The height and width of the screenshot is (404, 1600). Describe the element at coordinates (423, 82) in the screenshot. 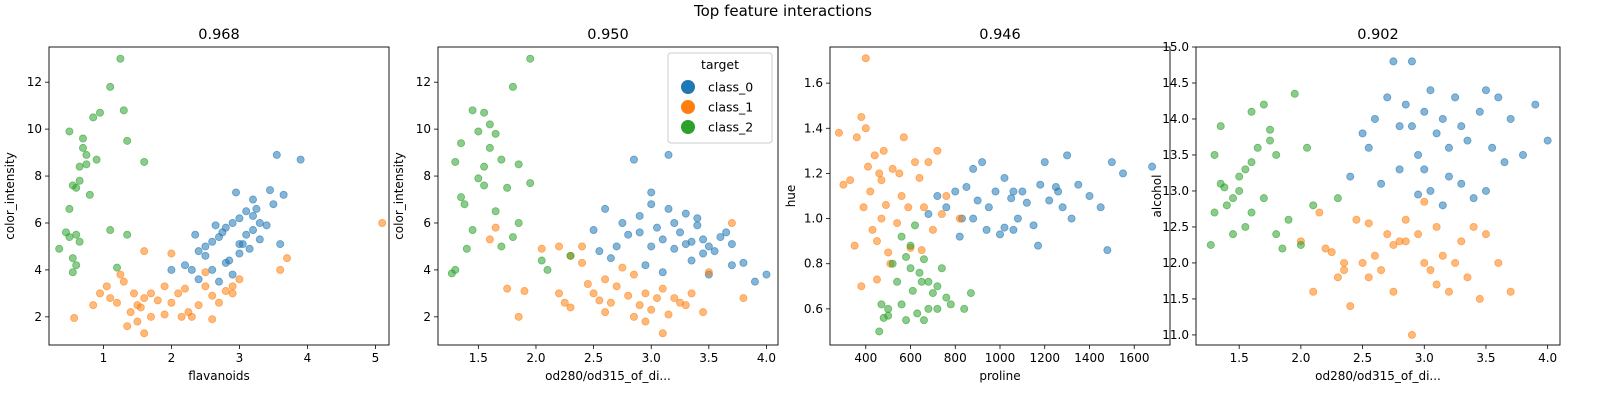

I see `y-tick-label: 12` at that location.